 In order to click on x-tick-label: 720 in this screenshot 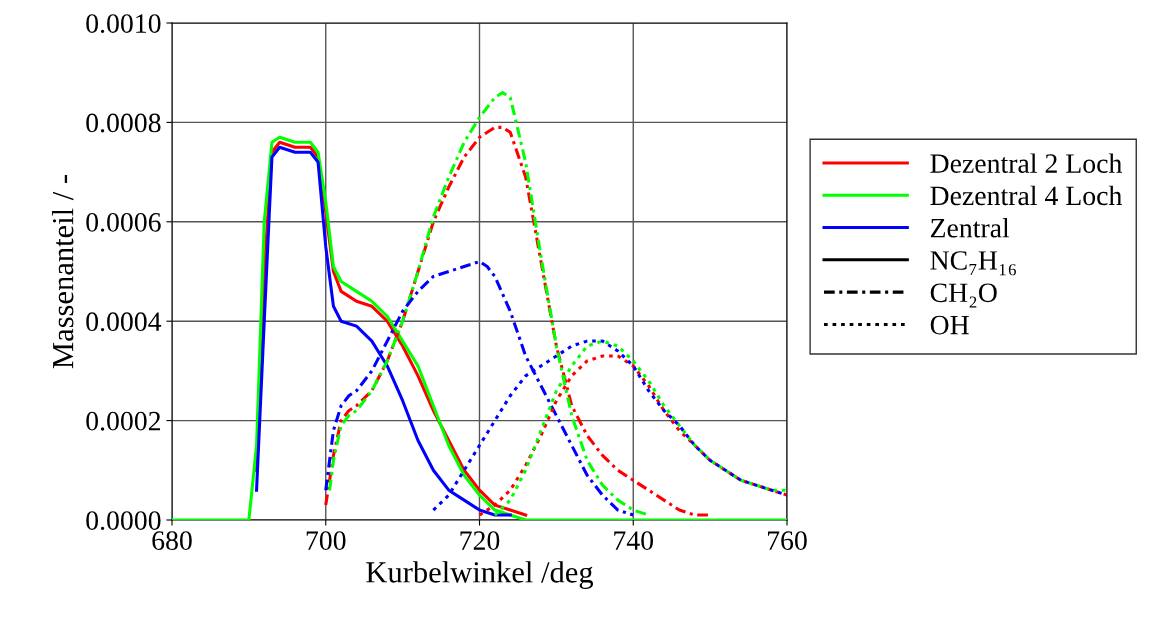, I will do `click(480, 540)`.